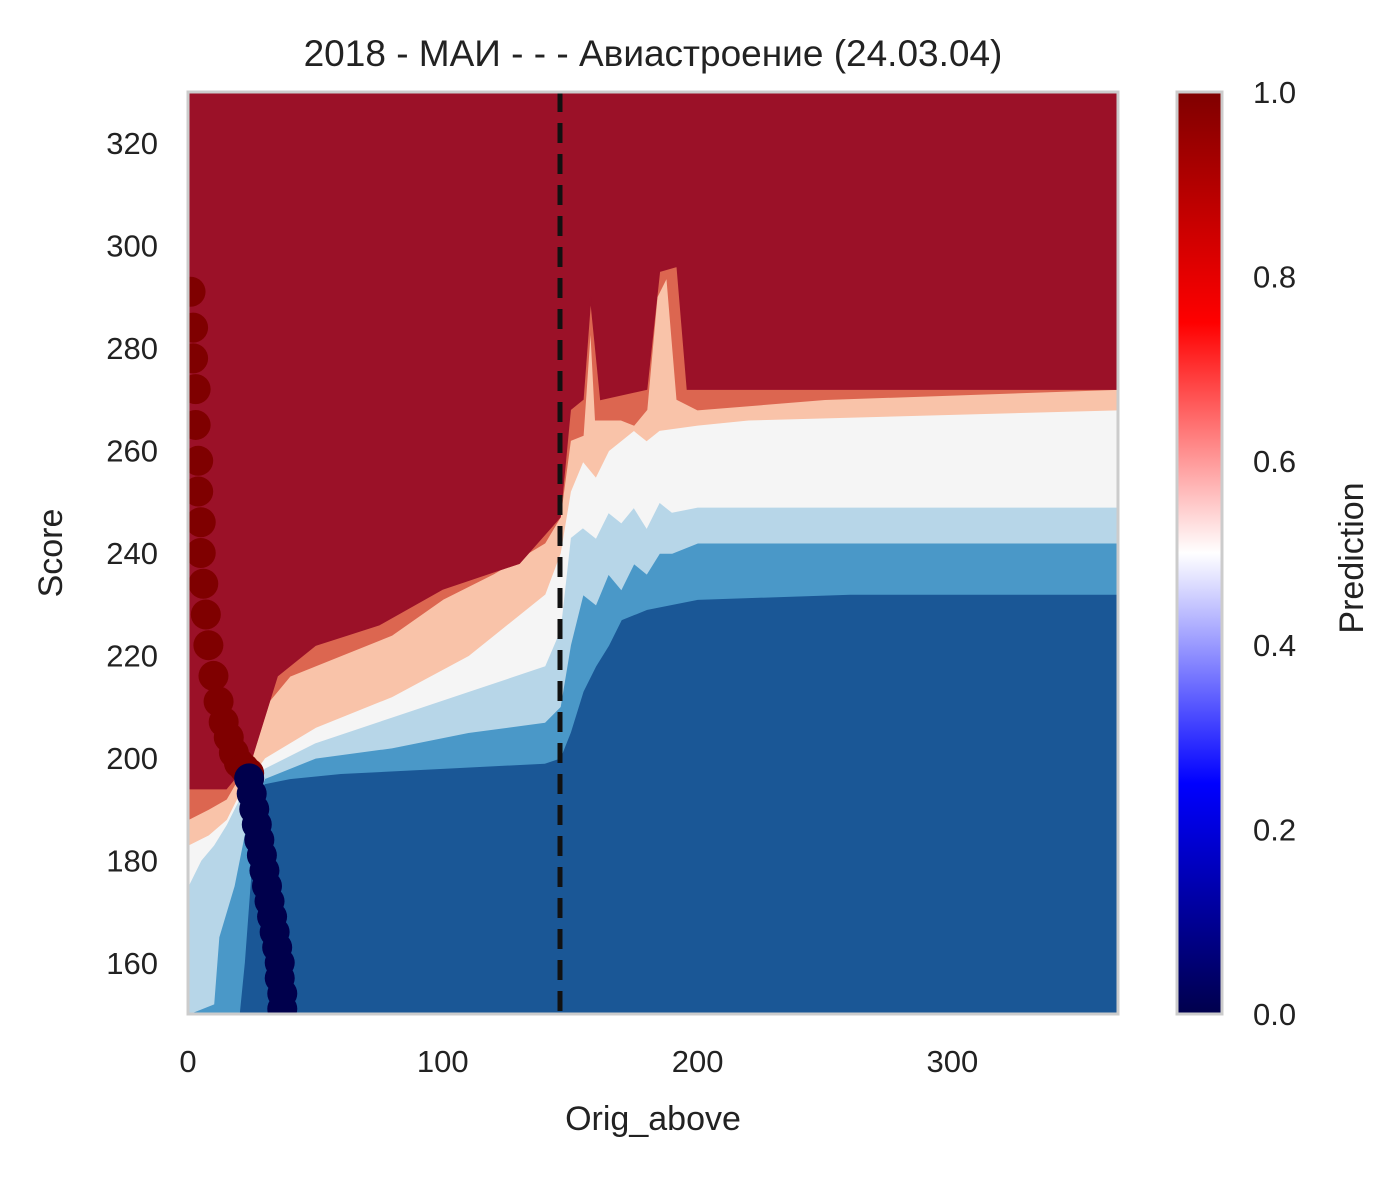 This screenshot has width=1399, height=1178. Describe the element at coordinates (1274, 1014) in the screenshot. I see `colorbar-tick-label: 0.0` at that location.